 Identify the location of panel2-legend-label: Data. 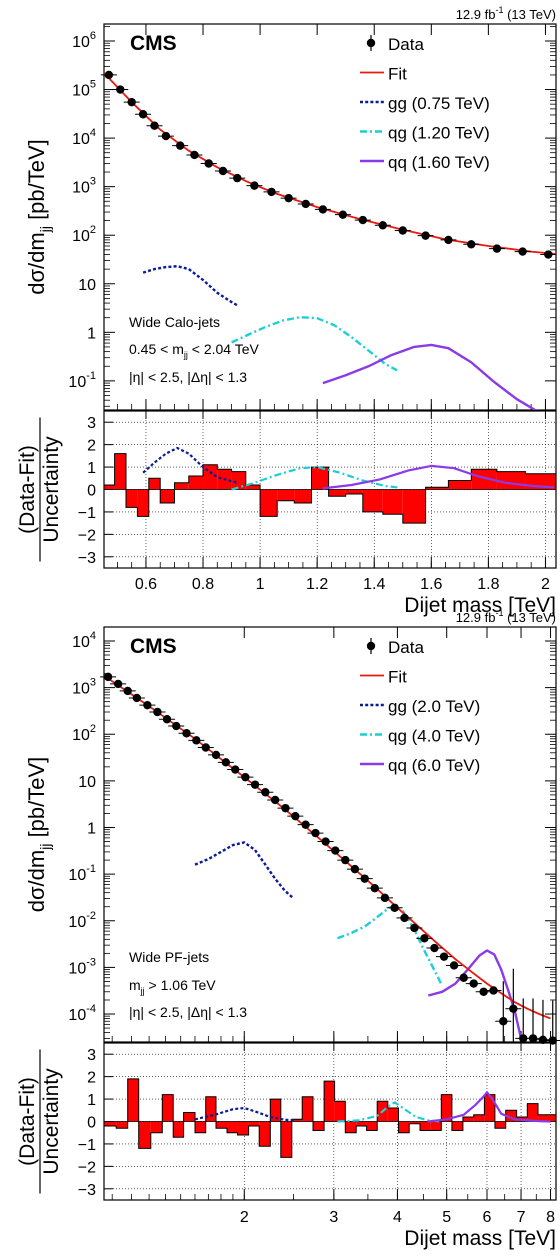
(406, 647).